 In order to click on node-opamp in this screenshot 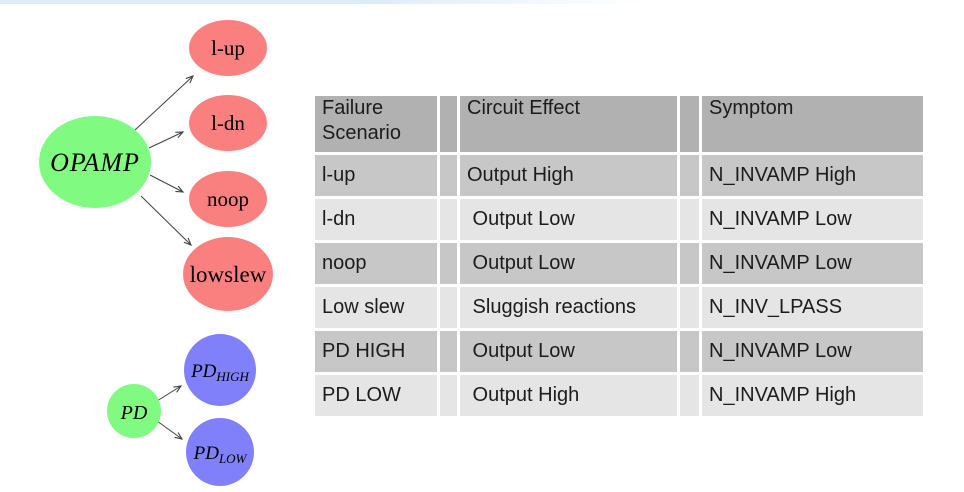, I will do `click(95, 162)`.